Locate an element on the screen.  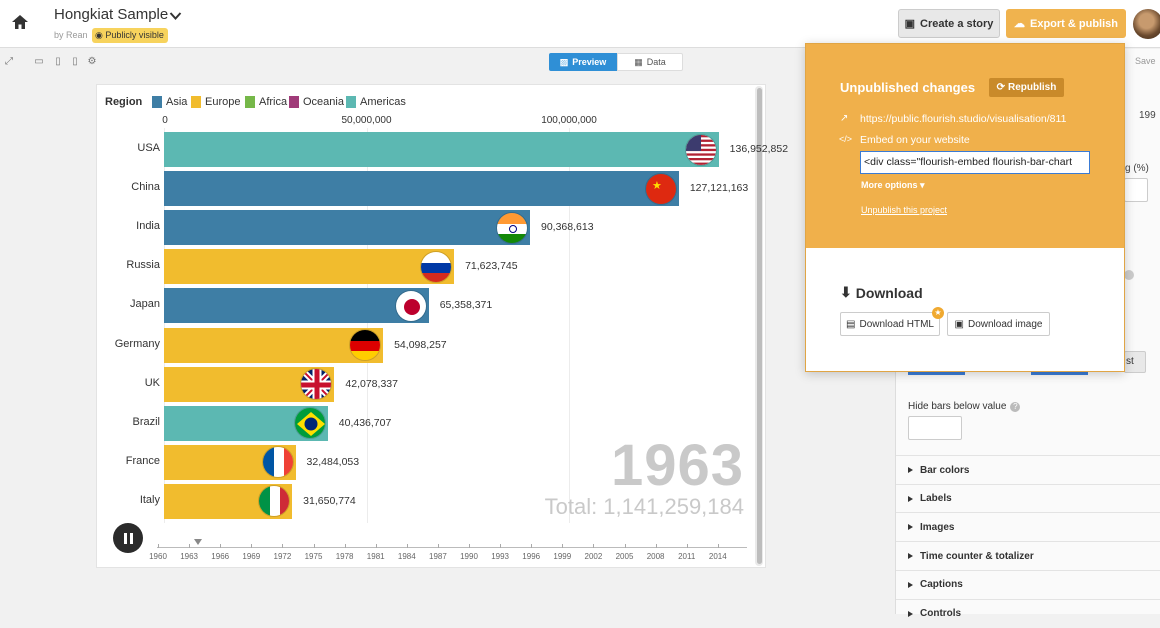
more-options-toggle: More options ▾ is located at coordinates (893, 185).